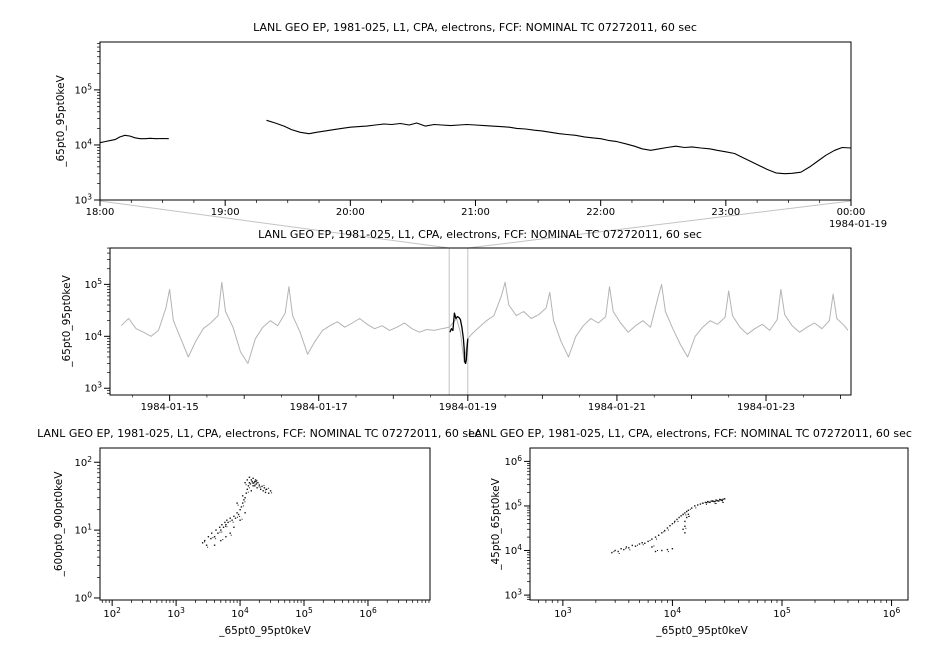  Describe the element at coordinates (319, 407) in the screenshot. I see `tick-label: 1984-01-17` at that location.